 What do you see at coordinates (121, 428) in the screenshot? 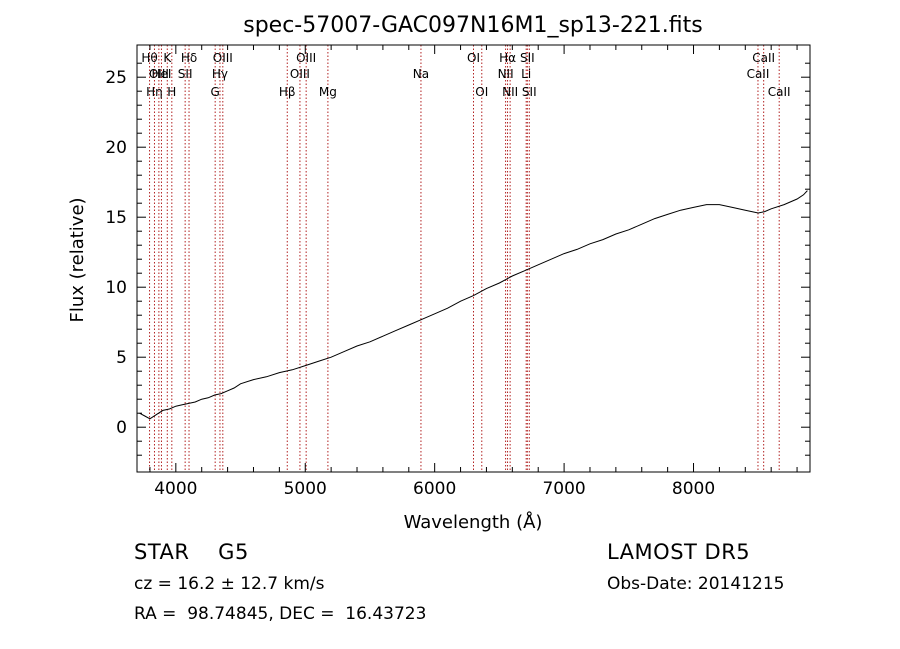
I see `y-tick-label: 0` at bounding box center [121, 428].